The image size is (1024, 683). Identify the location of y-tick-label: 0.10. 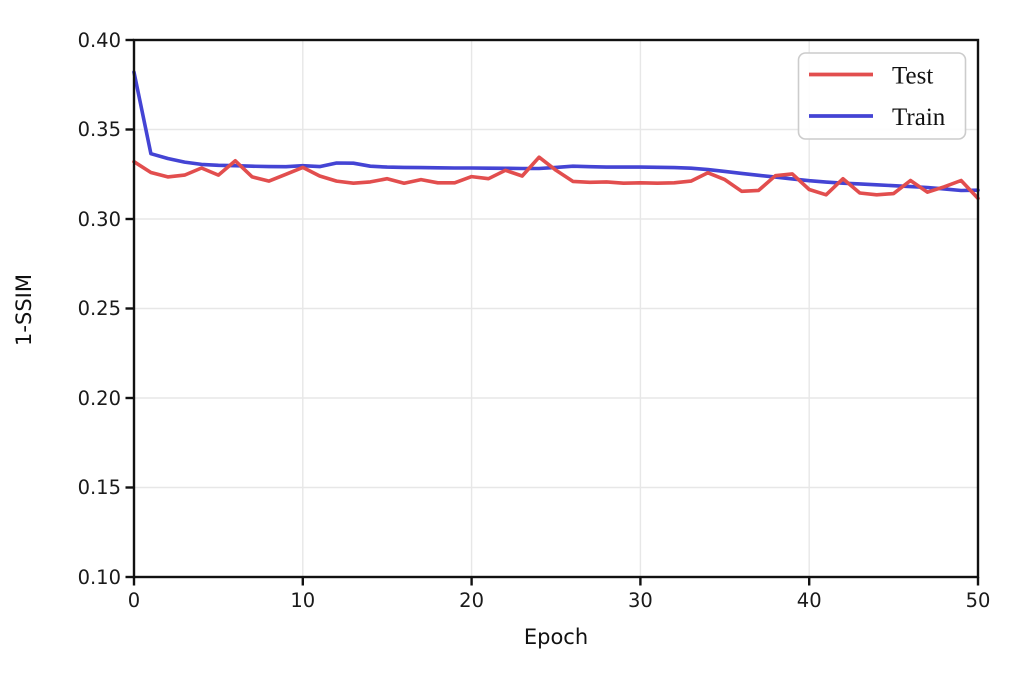
(99, 577).